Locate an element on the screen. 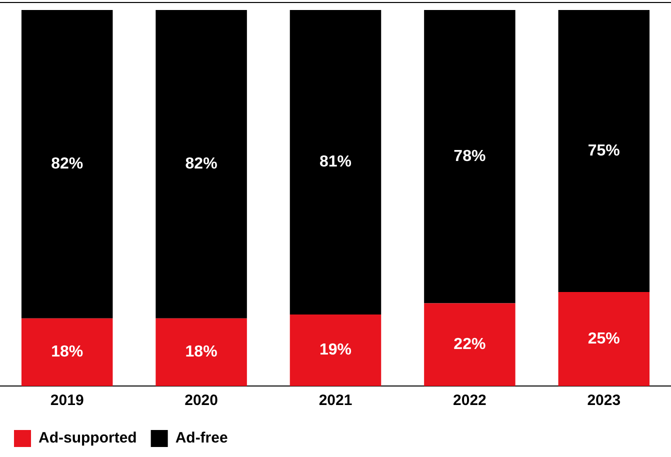 The image size is (671, 457). data-label: 78% is located at coordinates (470, 157).